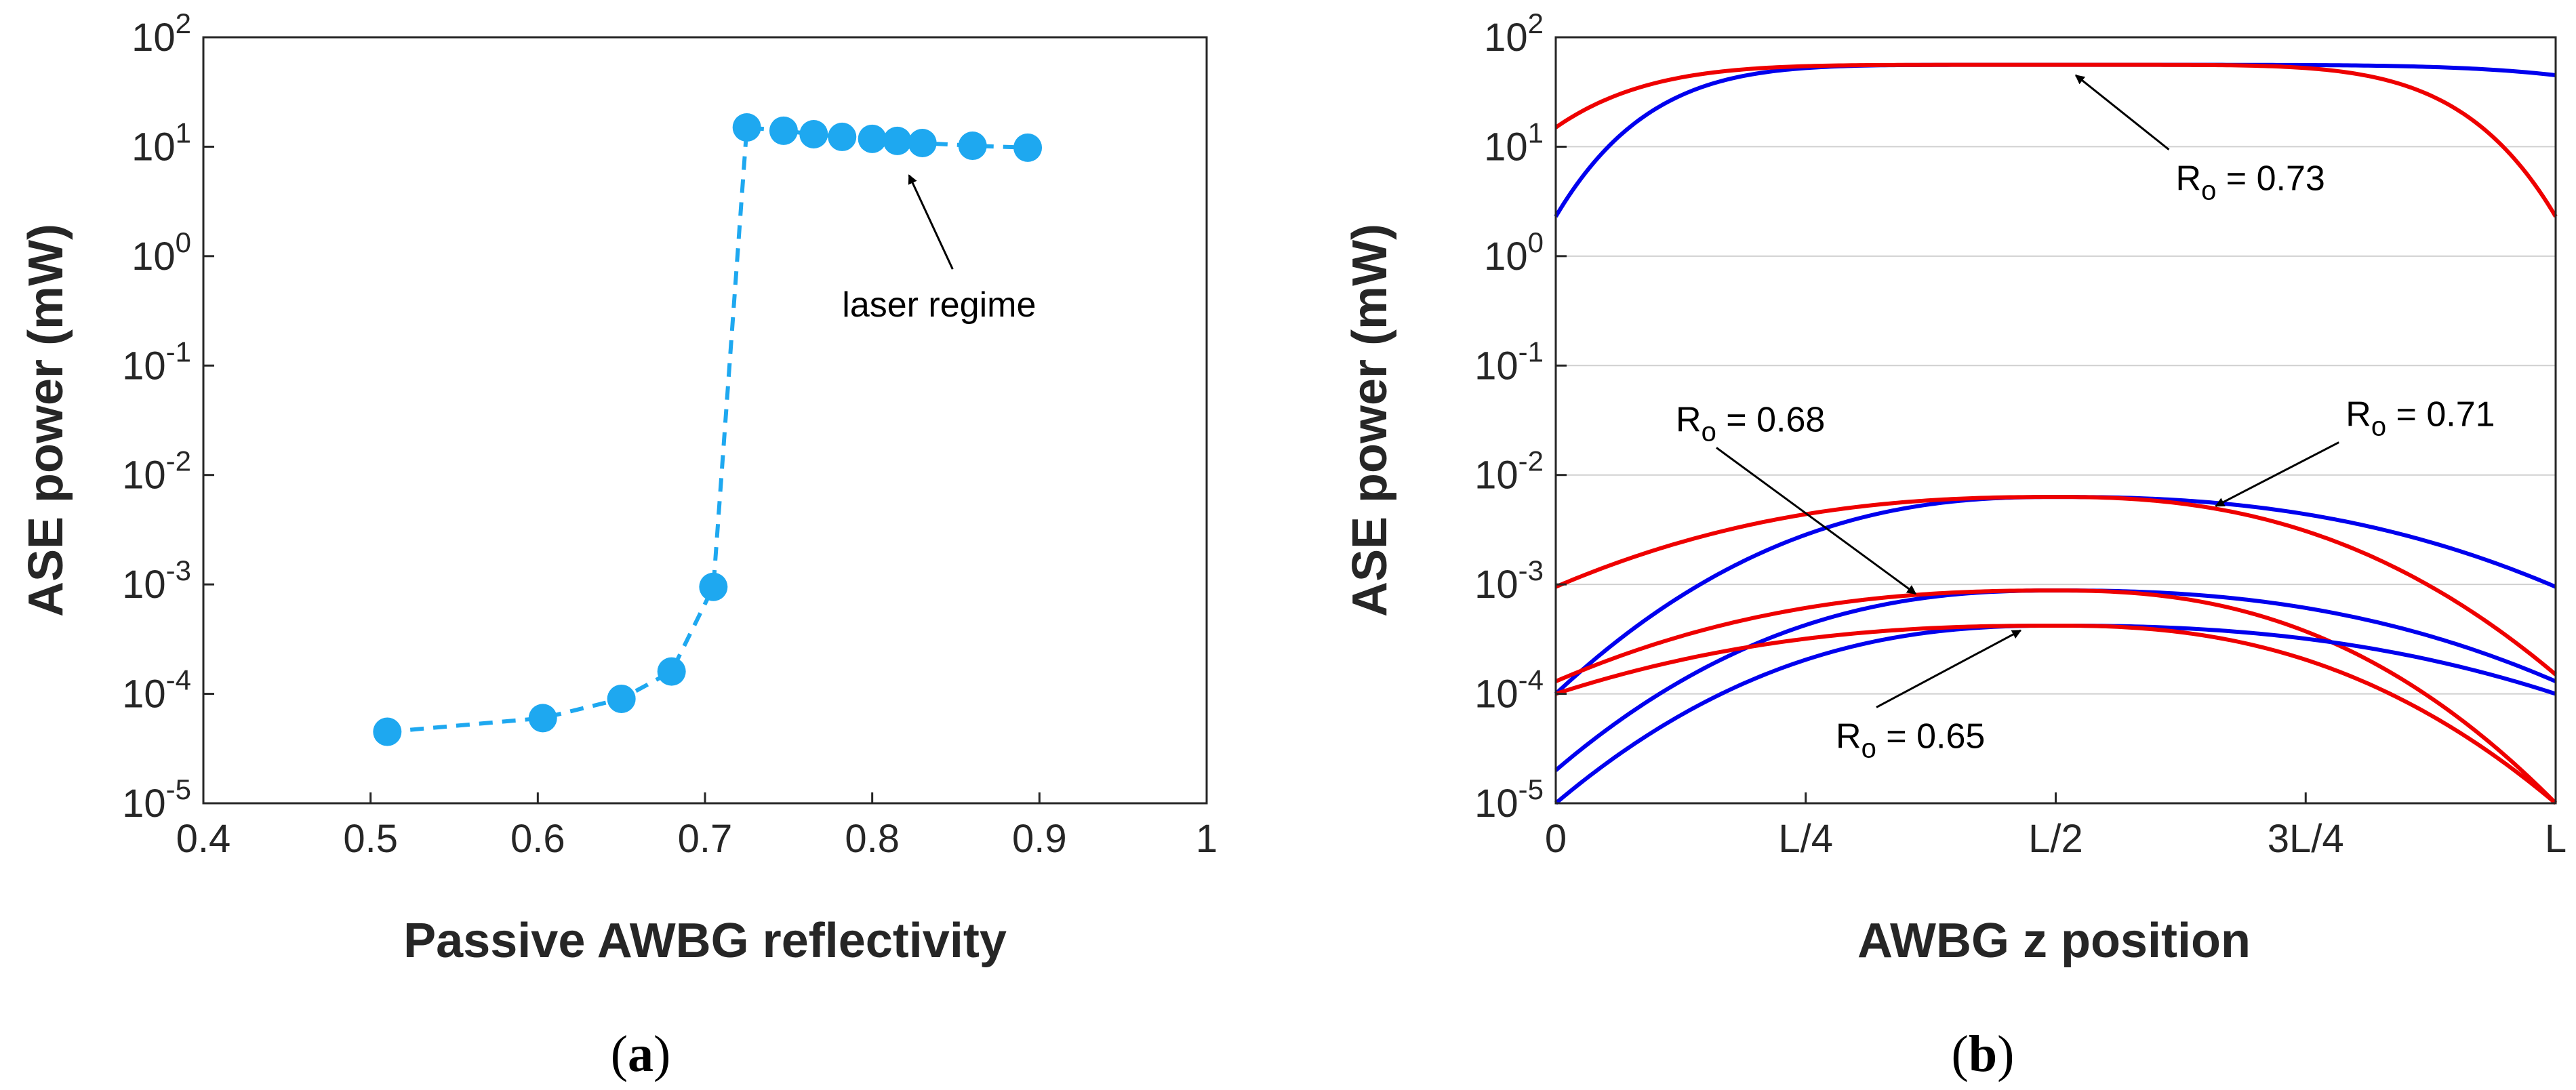  I want to click on chart-a-ylabel: ASE power (mW), so click(46, 421).